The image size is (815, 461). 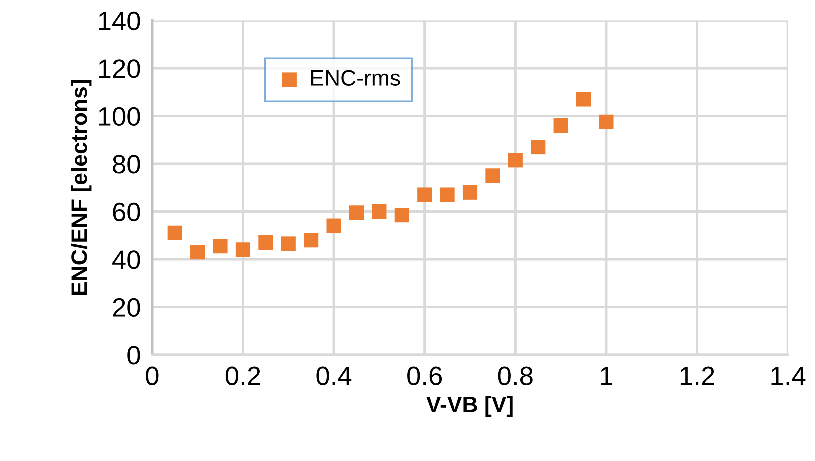 I want to click on x-axis-title: V-VB [V], so click(x=469, y=406).